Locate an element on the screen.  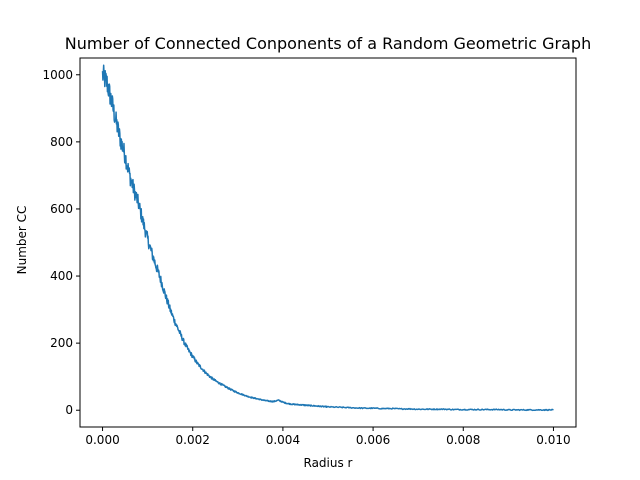
x-tick-label: 0.010 is located at coordinates (553, 440).